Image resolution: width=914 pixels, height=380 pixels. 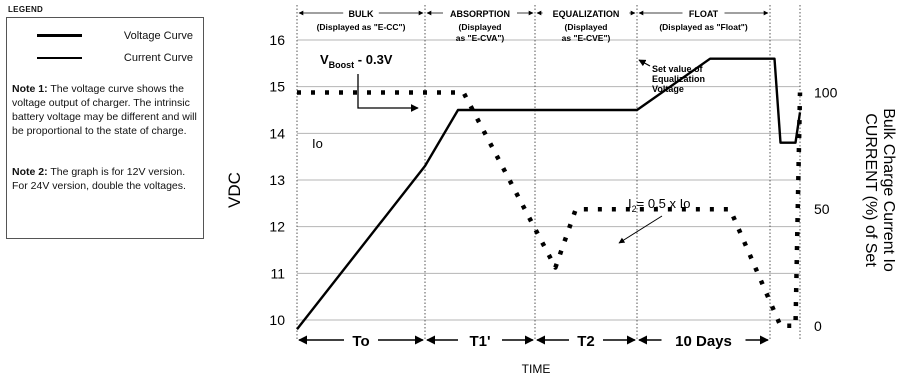 I want to click on i2-label: I2= 0.5 x Io, so click(x=659, y=205).